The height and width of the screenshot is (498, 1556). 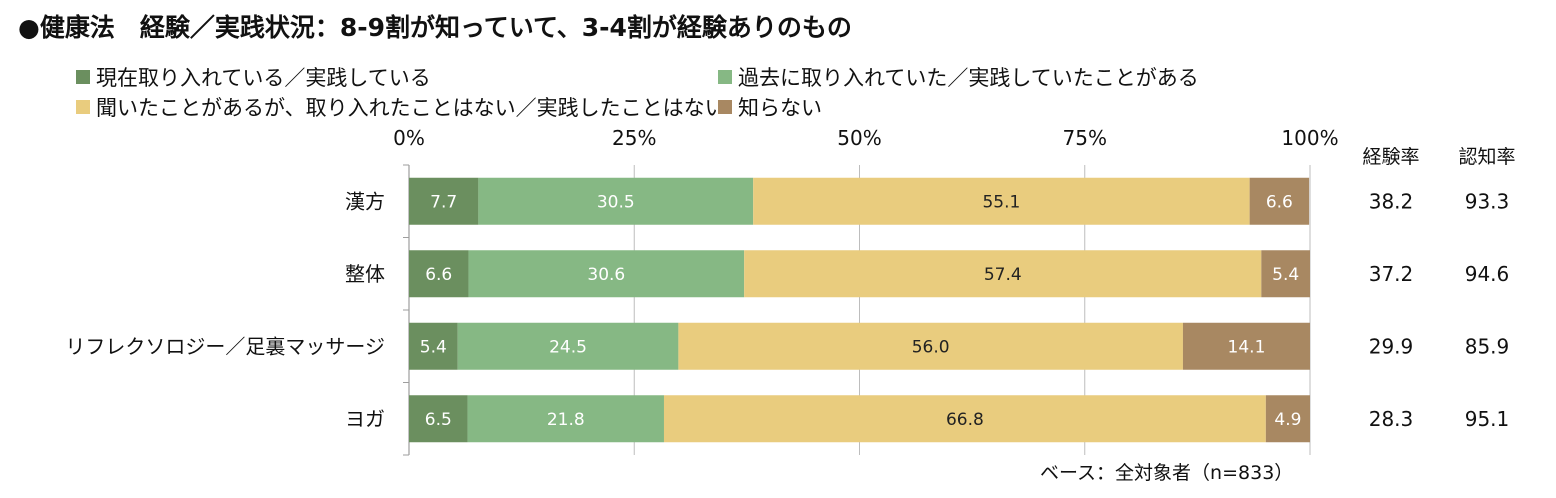 I want to click on data-label: 7.7, so click(x=443, y=202).